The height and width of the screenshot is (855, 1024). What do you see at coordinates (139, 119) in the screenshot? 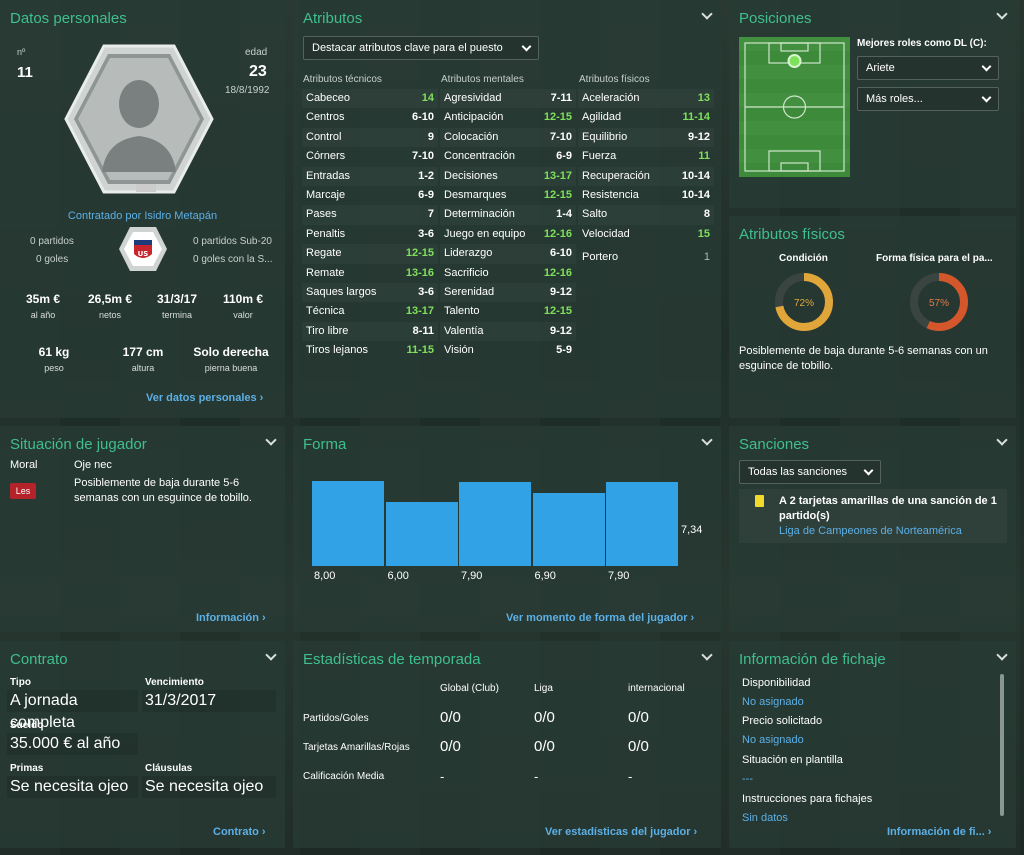
I see `avatar` at bounding box center [139, 119].